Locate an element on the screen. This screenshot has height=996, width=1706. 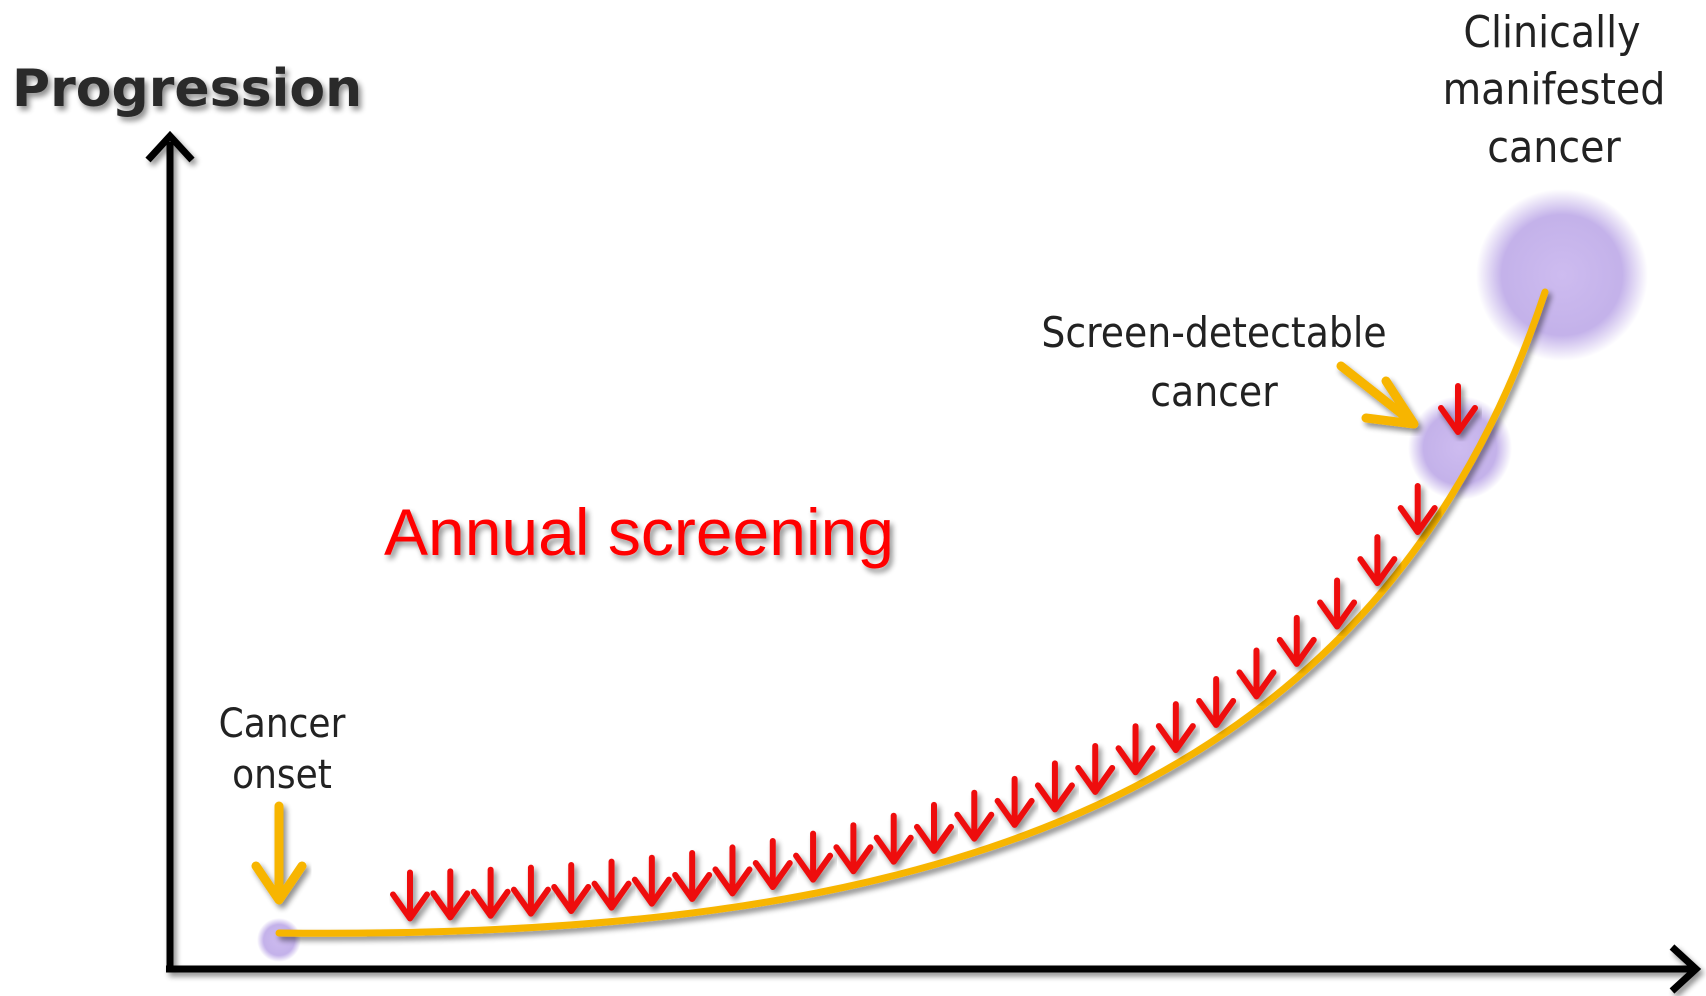
svg-text: manifested is located at coordinates (1554, 89).